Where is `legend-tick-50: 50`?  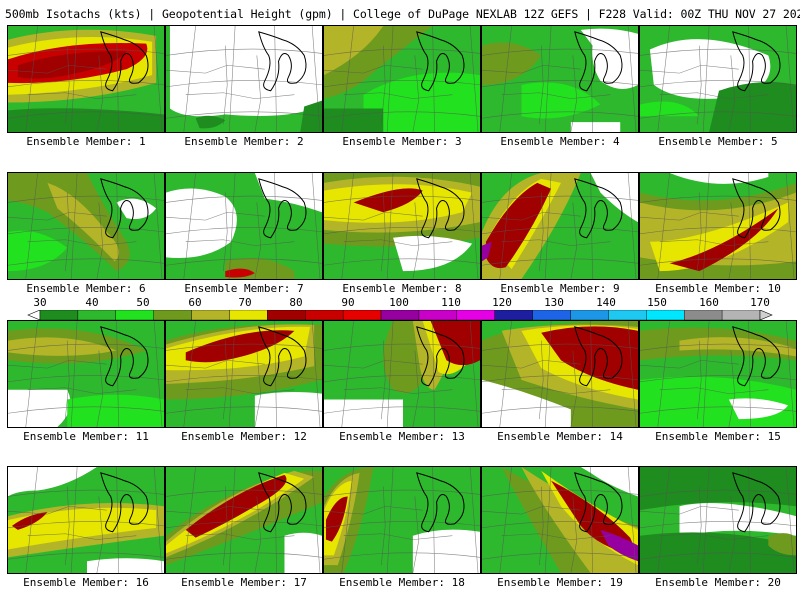 legend-tick-50: 50 is located at coordinates (143, 302).